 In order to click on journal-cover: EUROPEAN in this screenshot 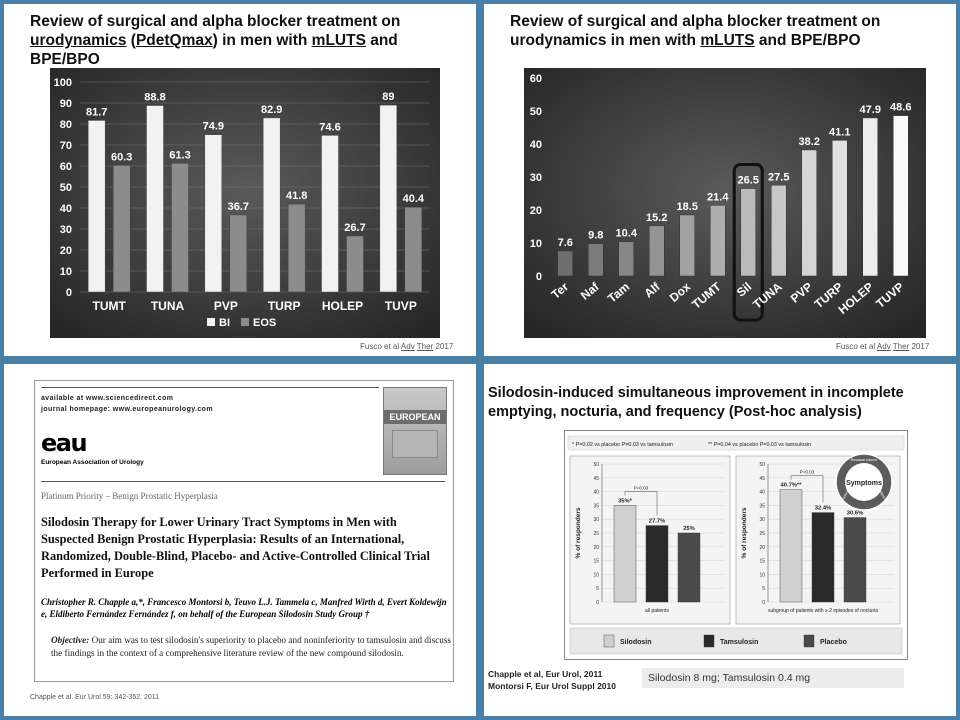, I will do `click(415, 431)`.